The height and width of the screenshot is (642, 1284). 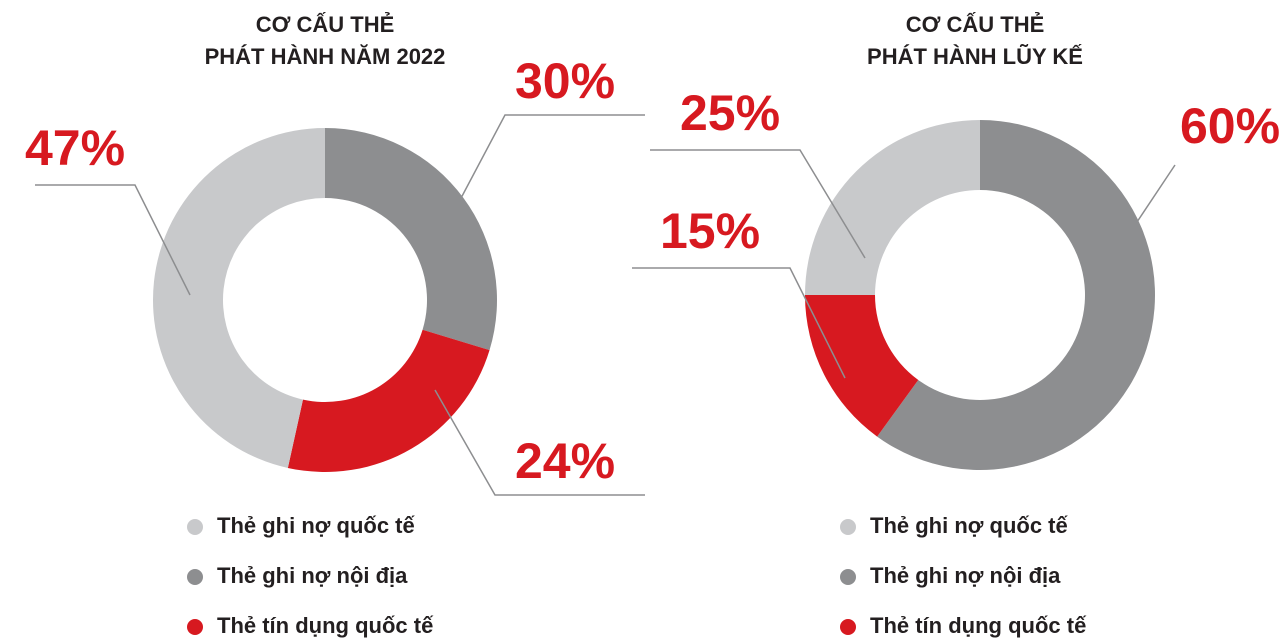 I want to click on data-label: 60%, so click(x=1230, y=126).